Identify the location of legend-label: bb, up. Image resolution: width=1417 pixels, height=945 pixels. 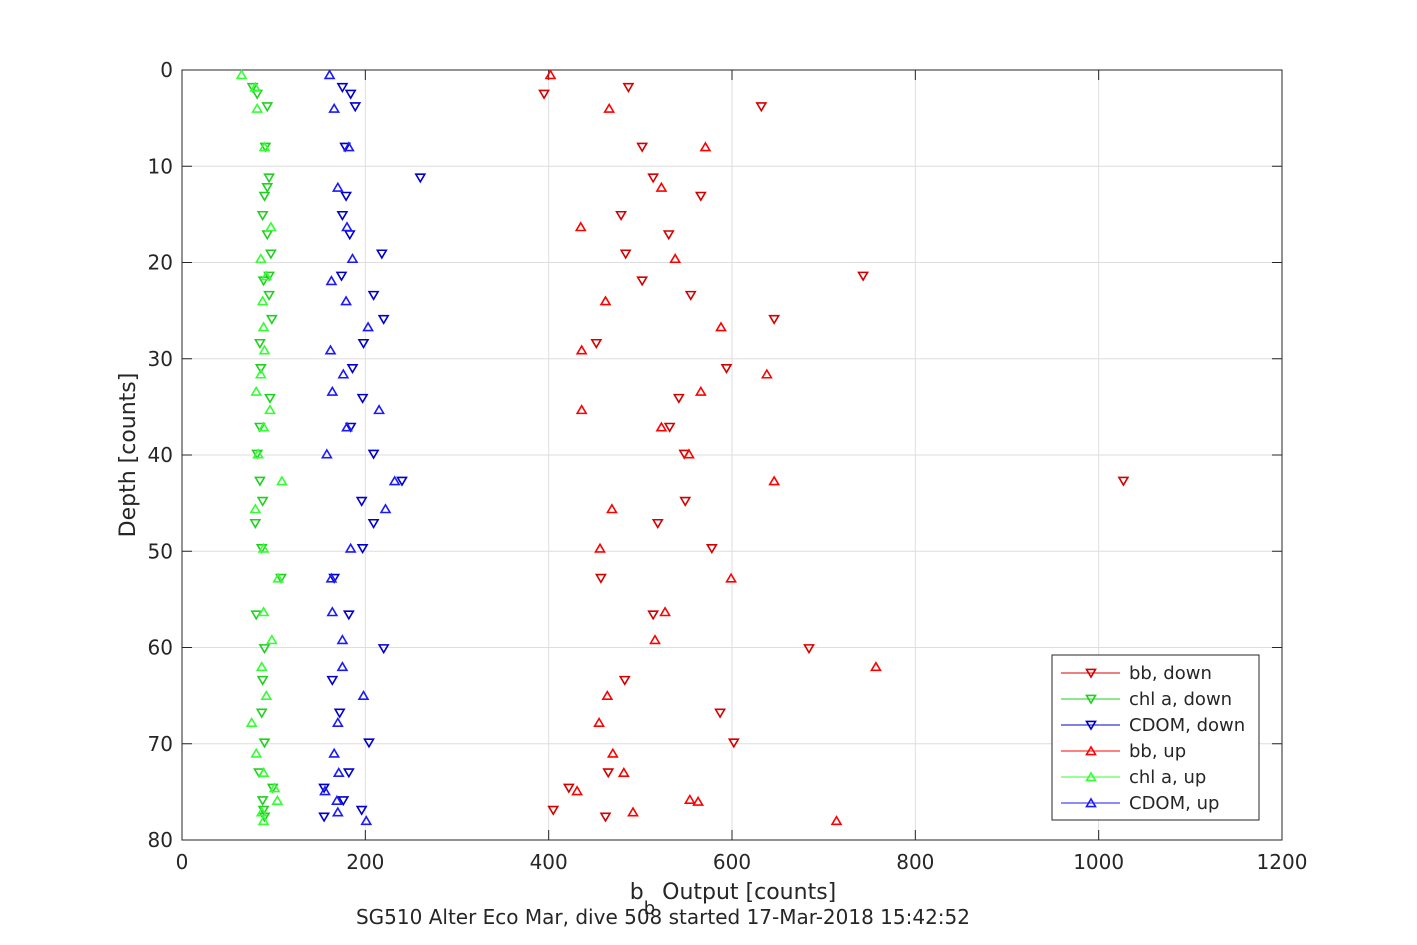
(1157, 751).